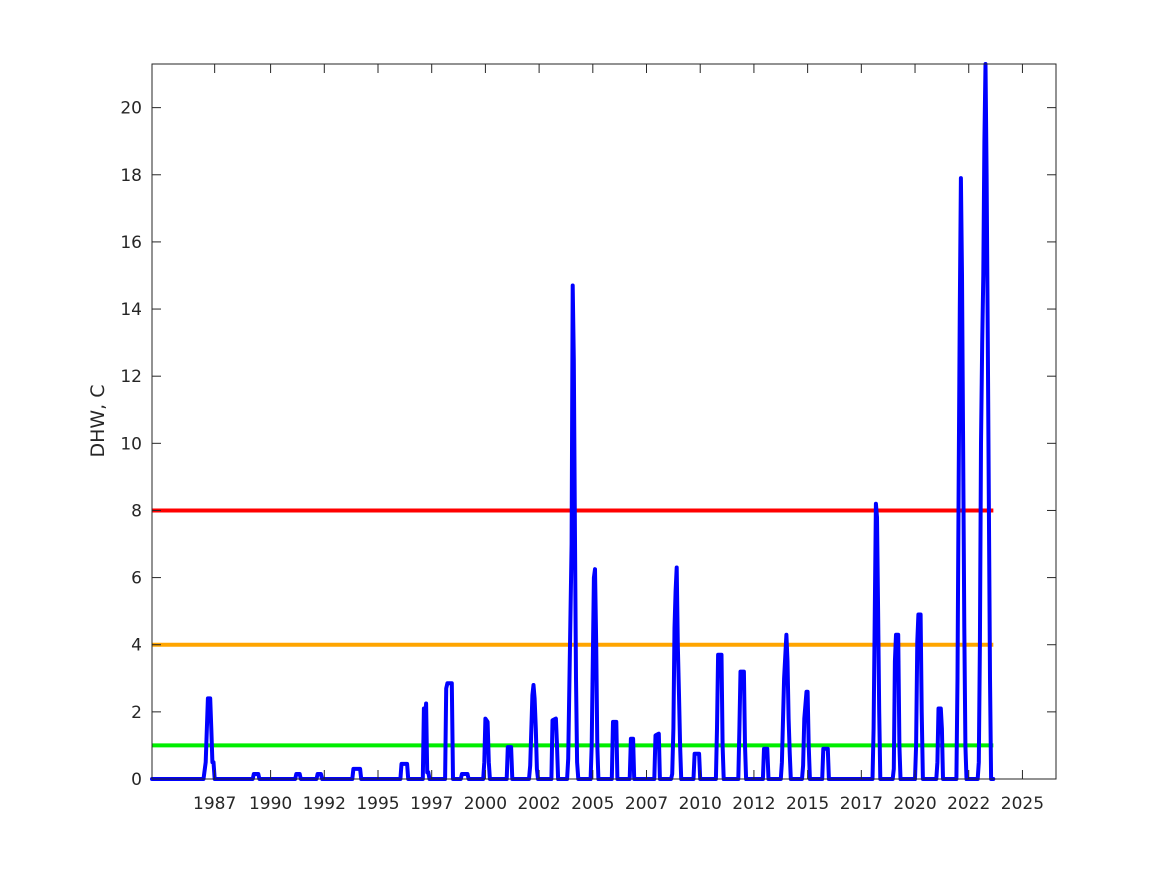  What do you see at coordinates (131, 310) in the screenshot?
I see `y-tick-label: 14` at bounding box center [131, 310].